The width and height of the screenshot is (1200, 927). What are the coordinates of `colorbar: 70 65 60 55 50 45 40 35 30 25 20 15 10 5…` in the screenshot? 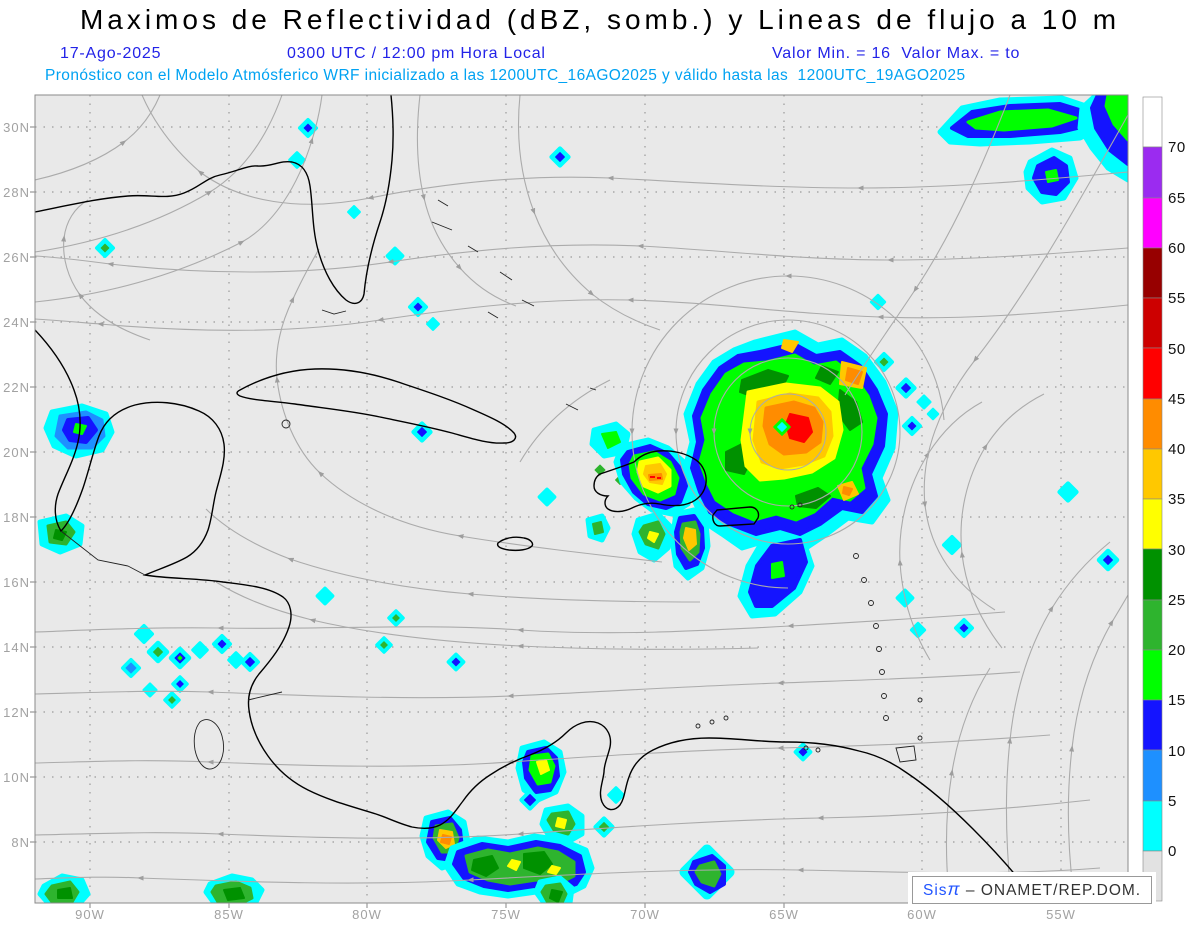 It's located at (1164, 499).